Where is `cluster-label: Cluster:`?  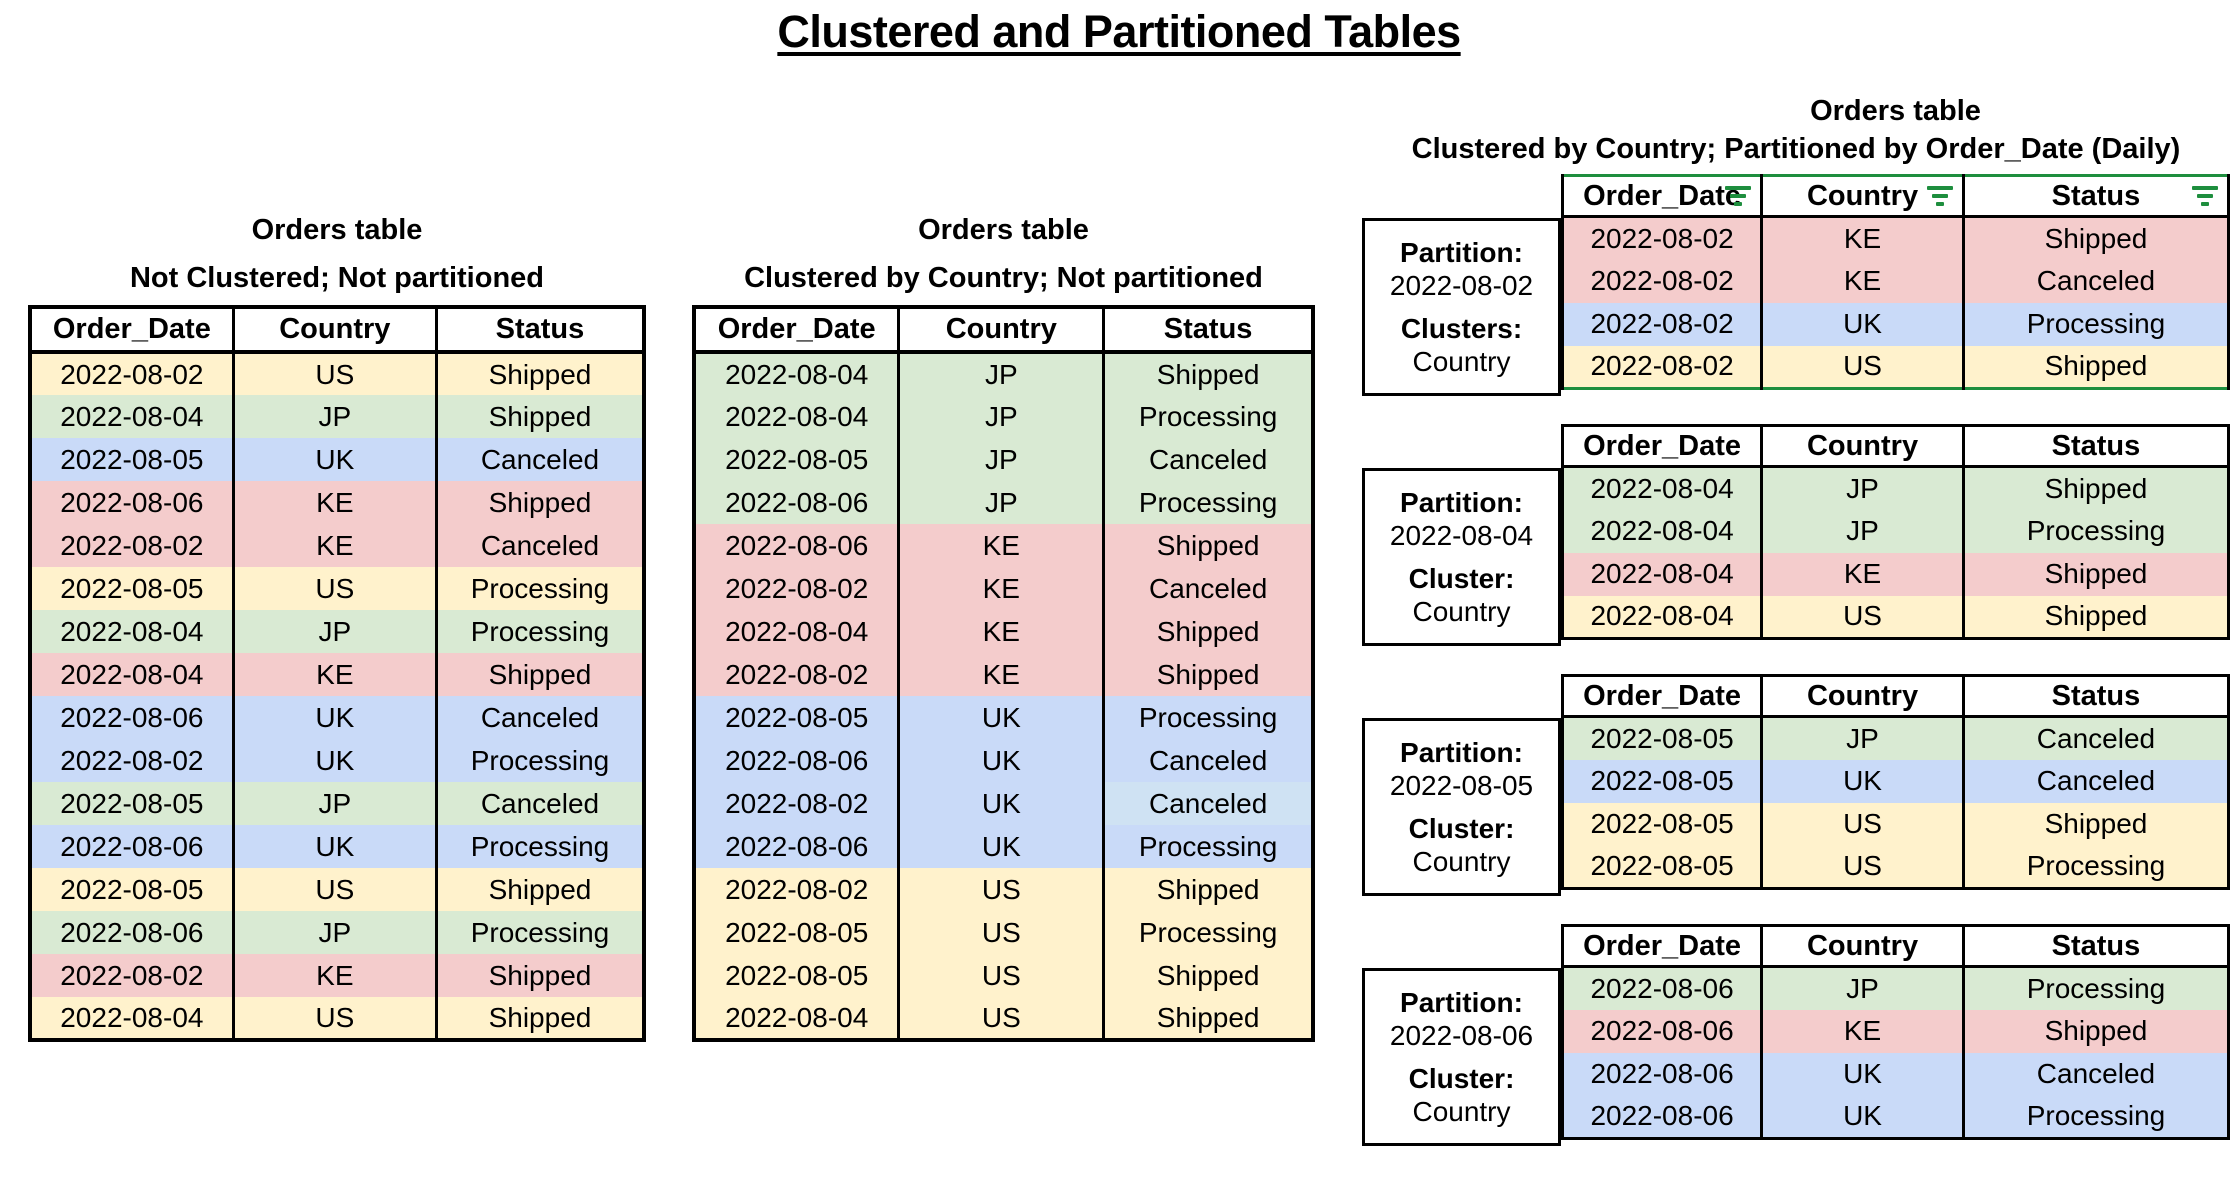
cluster-label: Cluster: is located at coordinates (1461, 829).